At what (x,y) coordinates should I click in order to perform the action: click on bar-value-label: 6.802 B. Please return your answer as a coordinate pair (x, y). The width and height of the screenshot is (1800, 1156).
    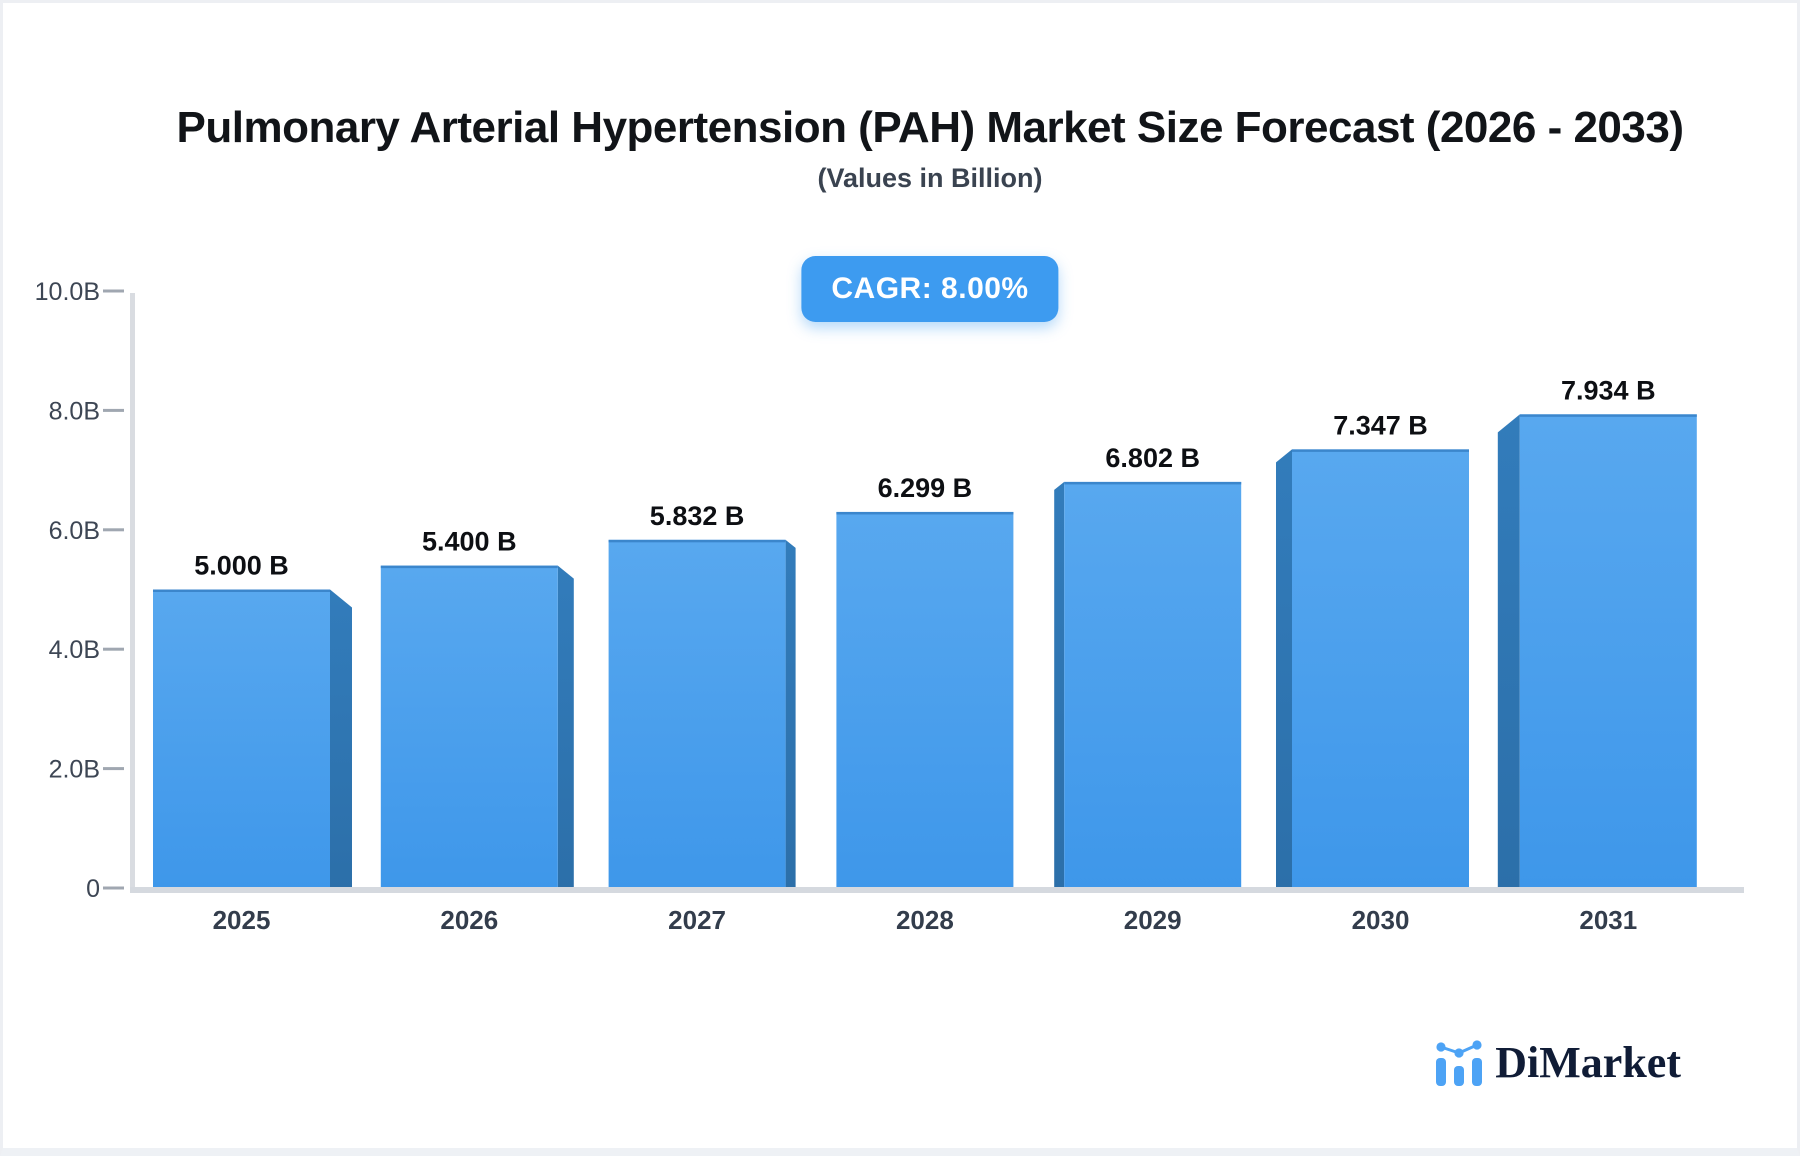
    Looking at the image, I should click on (1152, 458).